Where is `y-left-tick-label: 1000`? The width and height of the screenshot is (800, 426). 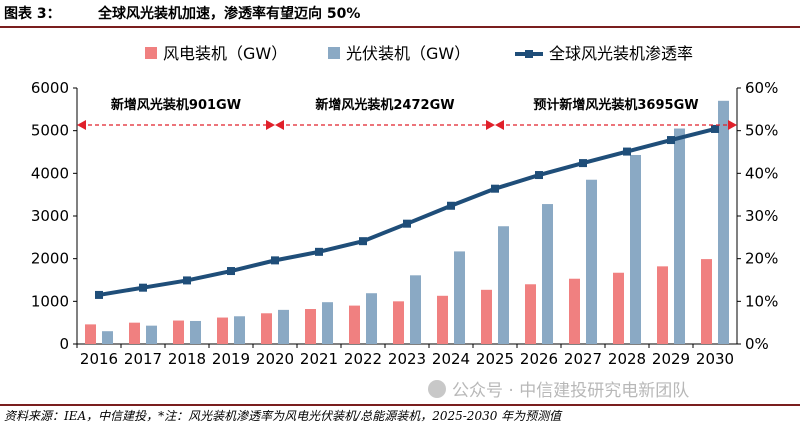 y-left-tick-label: 1000 is located at coordinates (50, 301).